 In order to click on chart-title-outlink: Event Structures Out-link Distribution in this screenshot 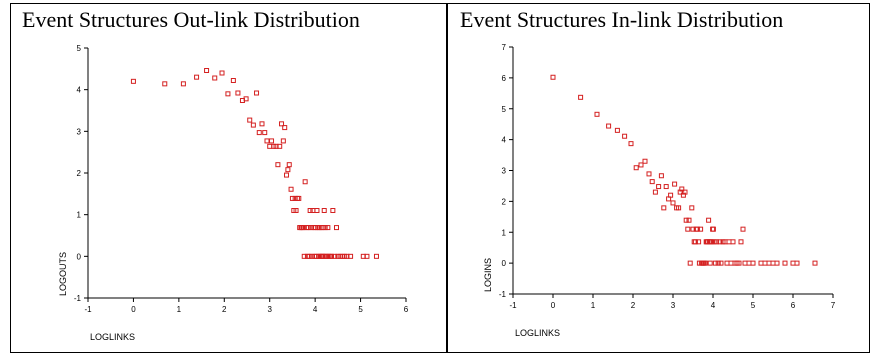, I will do `click(191, 19)`.